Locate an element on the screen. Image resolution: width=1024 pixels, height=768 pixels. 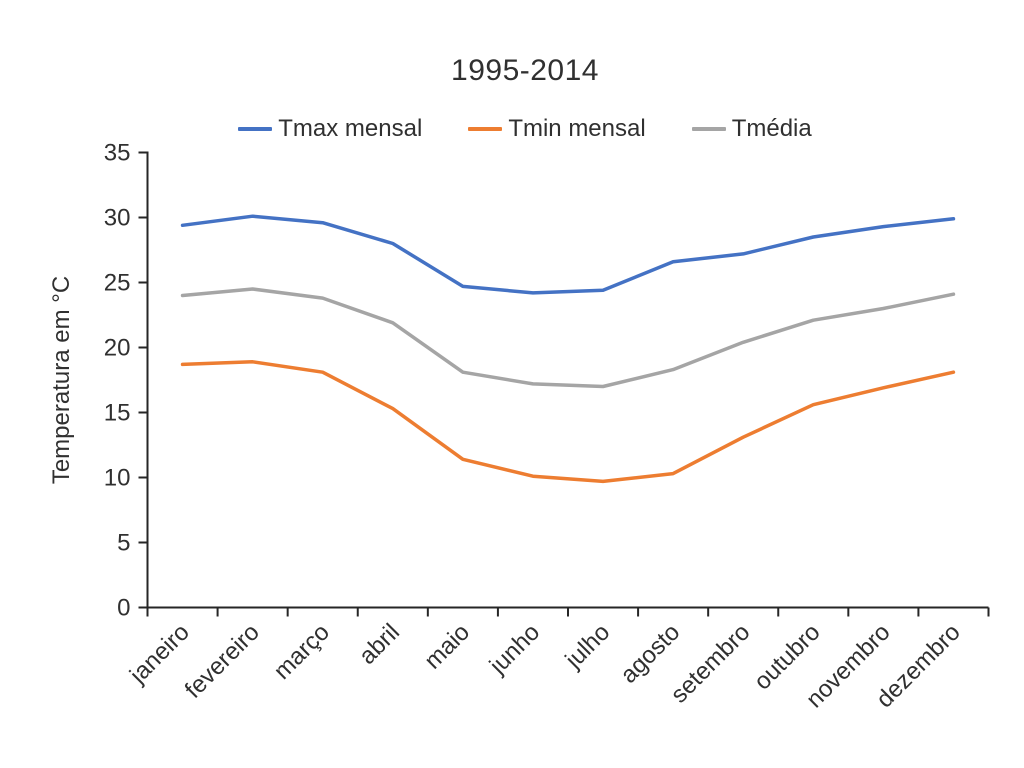
x-tick-label: abril is located at coordinates (379, 644).